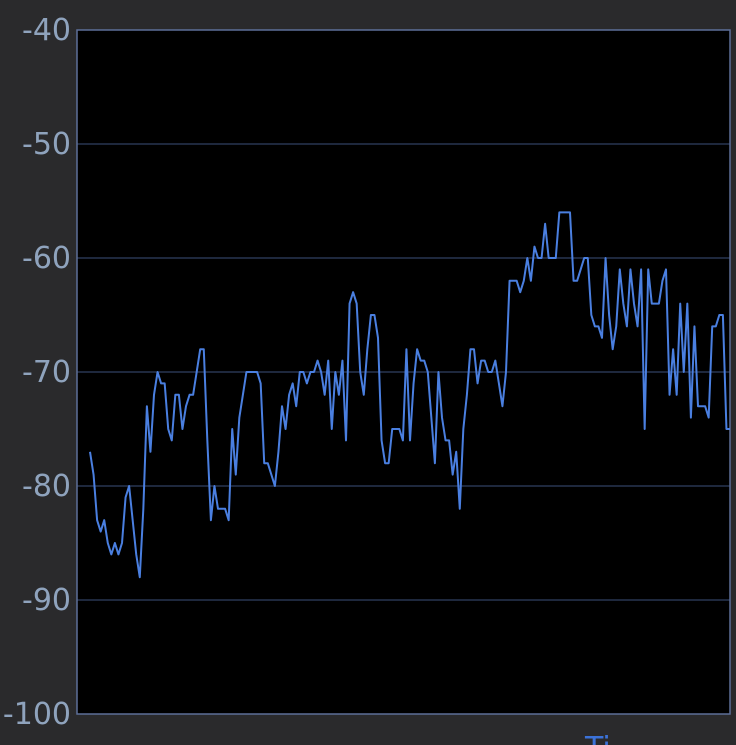 This screenshot has height=745, width=736. Describe the element at coordinates (46, 144) in the screenshot. I see `y-tick-label: -50` at that location.